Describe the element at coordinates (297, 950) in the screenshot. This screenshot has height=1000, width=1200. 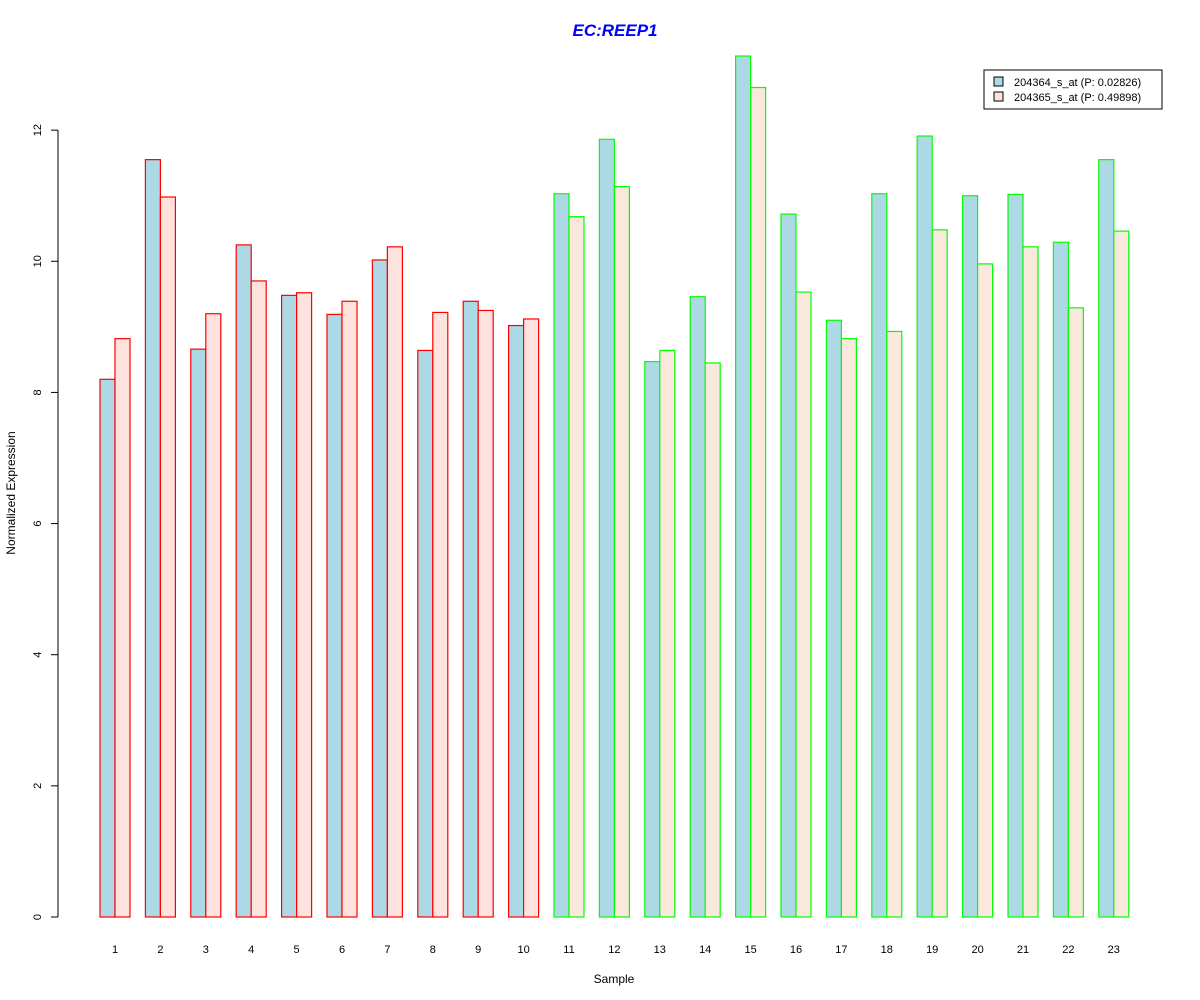
I see `x-tick-label: 5` at that location.